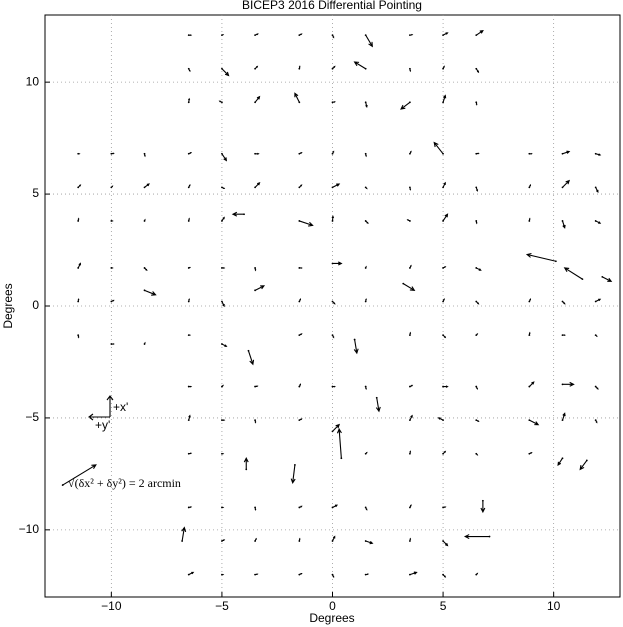 This screenshot has height=627, width=623. I want to click on x-tick-label: 10, so click(554, 606).